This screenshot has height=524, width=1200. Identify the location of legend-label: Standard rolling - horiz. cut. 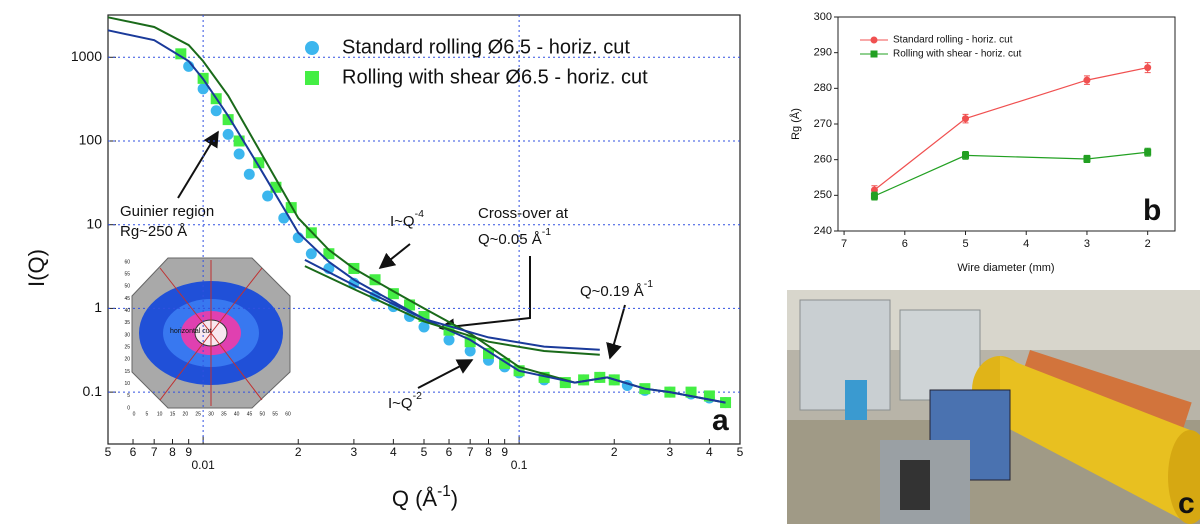
(953, 40).